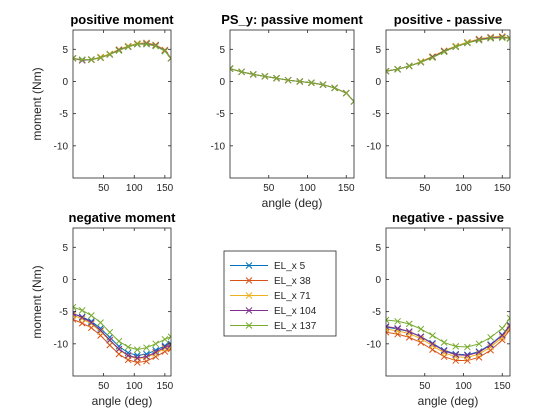 This screenshot has width=560, height=420. Describe the element at coordinates (295, 311) in the screenshot. I see `legend-entry-label: EL_x 104` at that location.